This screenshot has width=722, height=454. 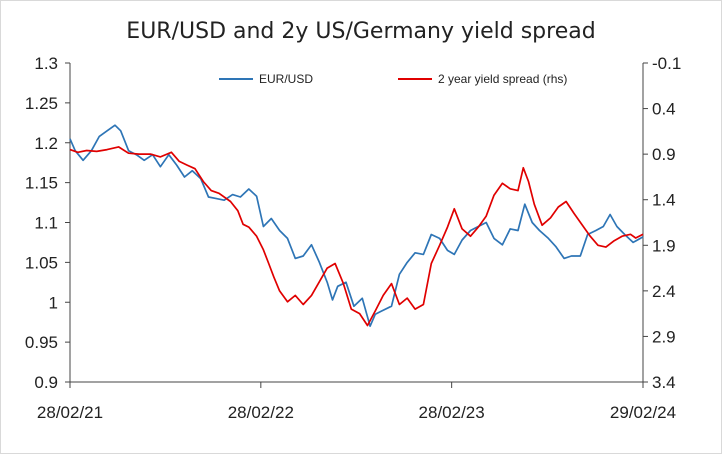 What do you see at coordinates (664, 245) in the screenshot?
I see `right-tick-label: 1.9` at bounding box center [664, 245].